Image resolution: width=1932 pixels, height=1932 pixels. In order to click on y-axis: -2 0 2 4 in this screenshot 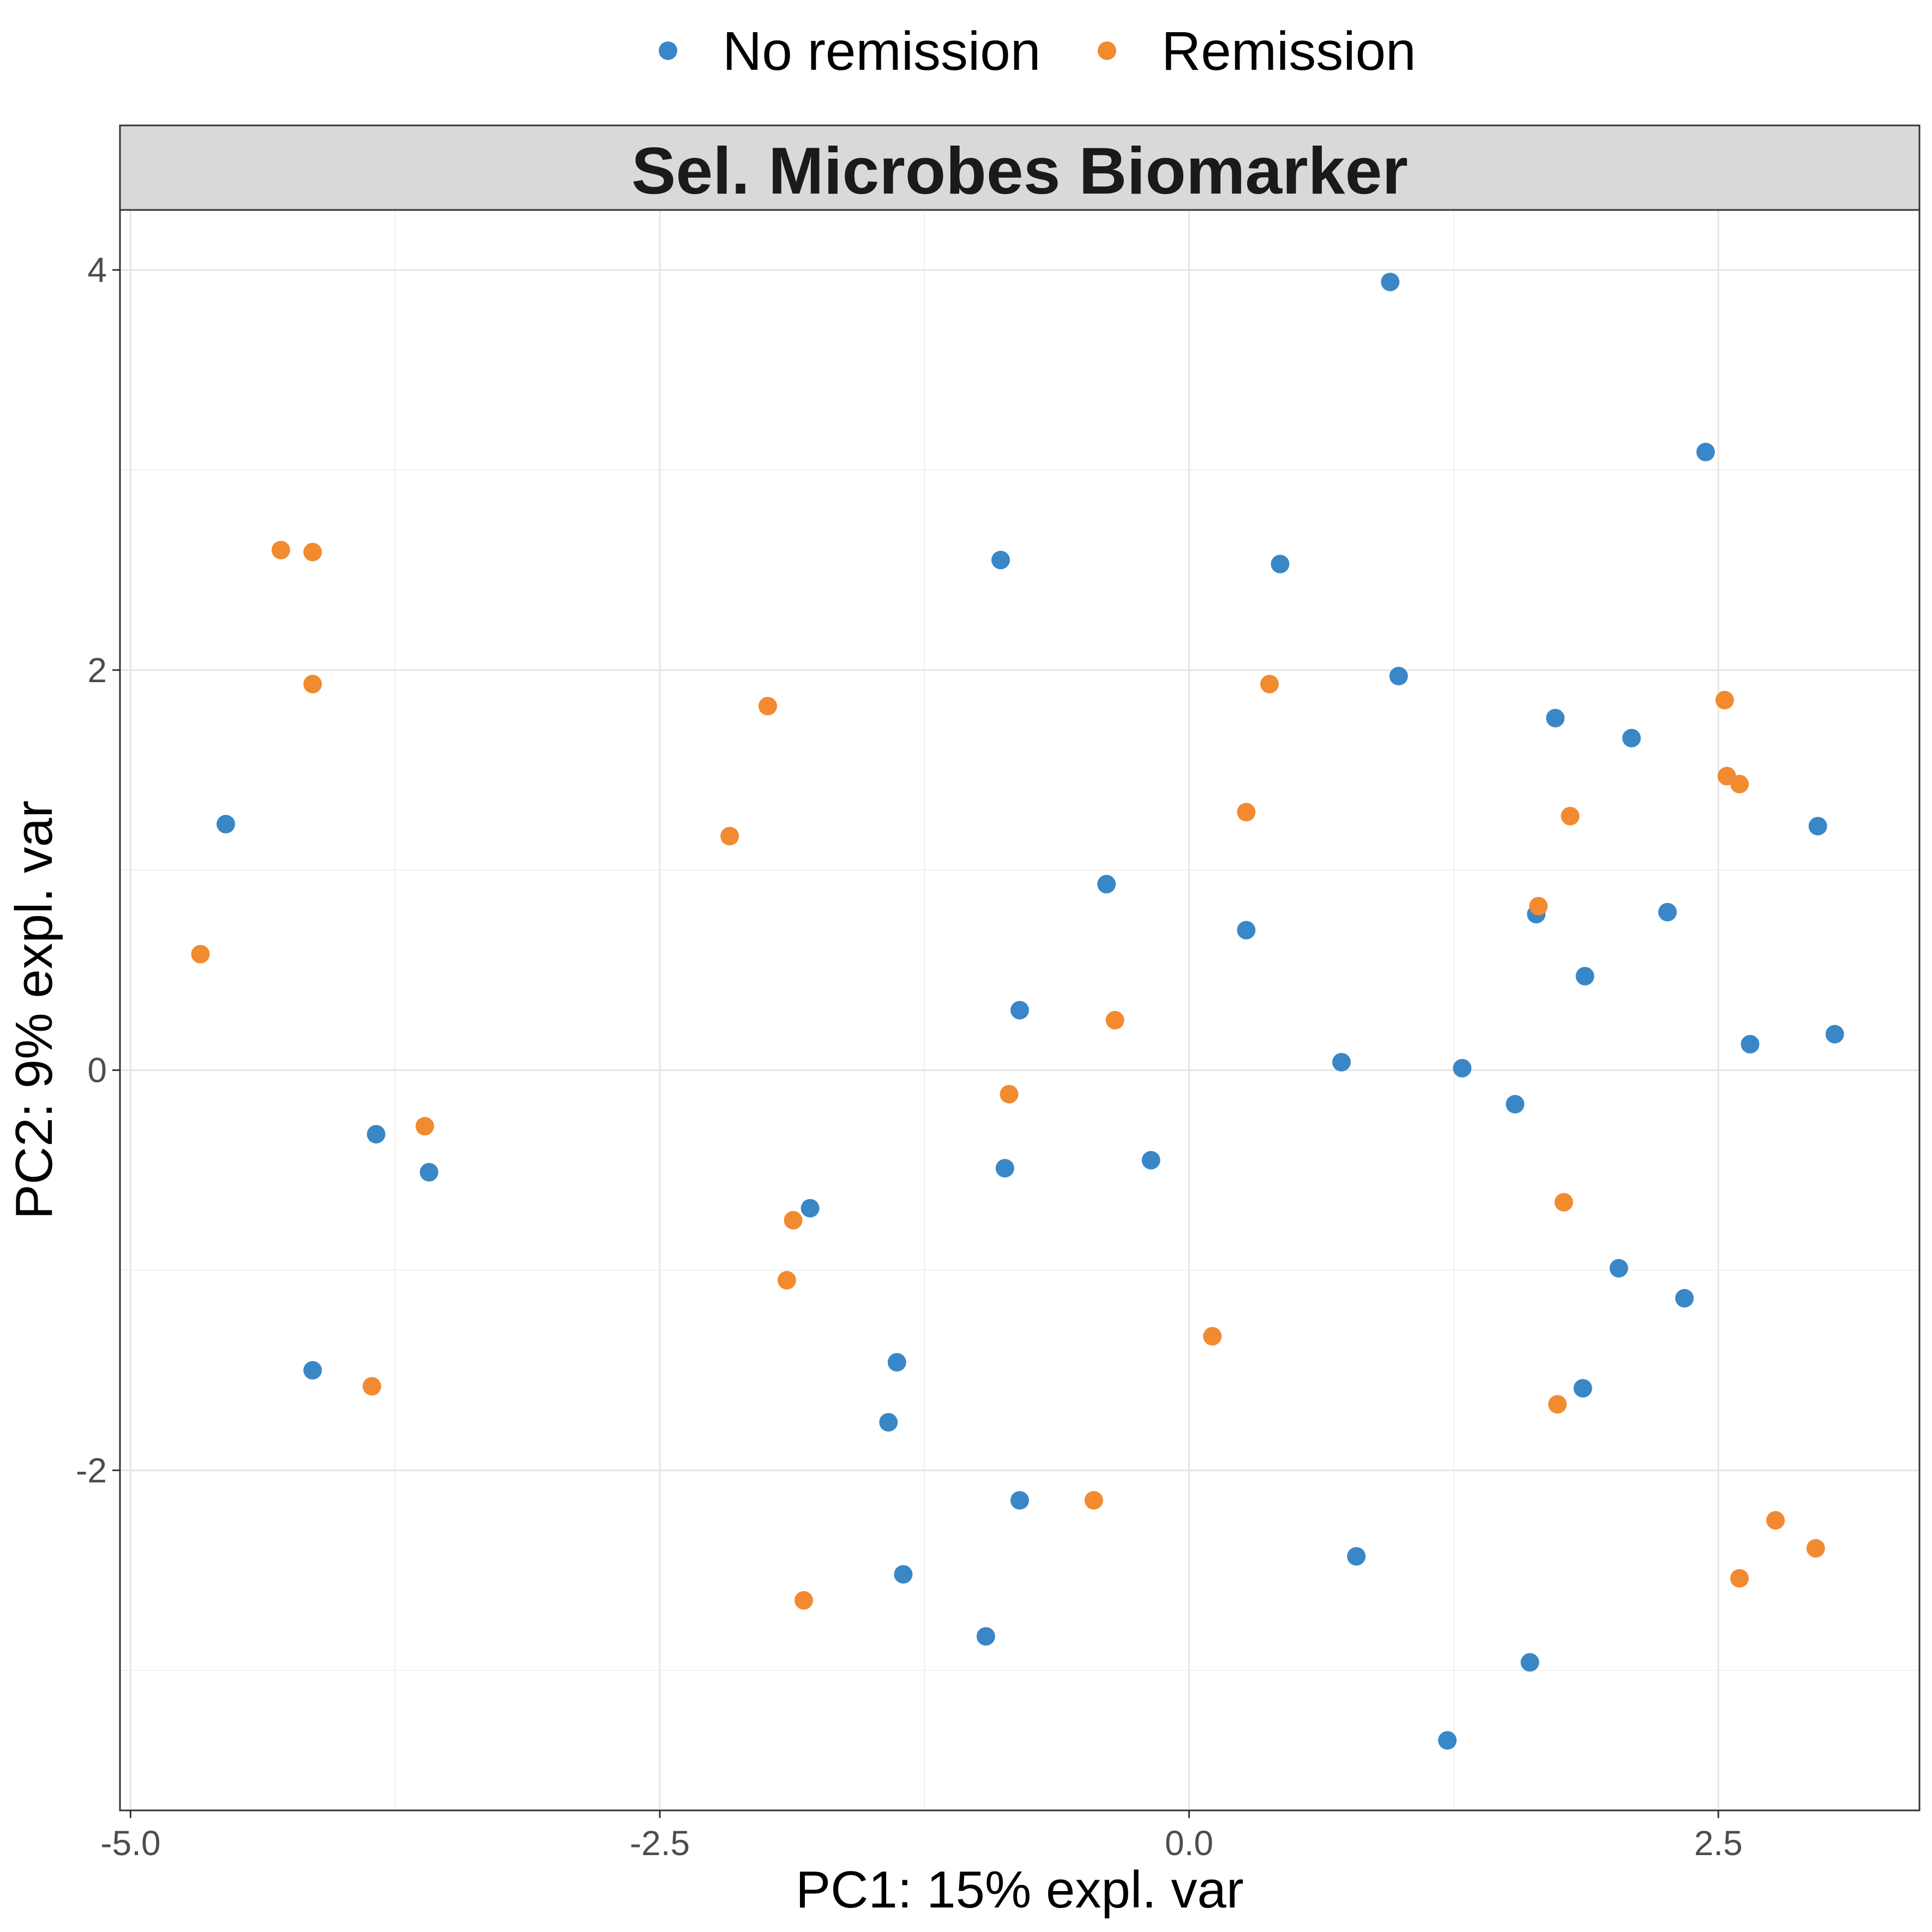, I will do `click(98, 870)`.